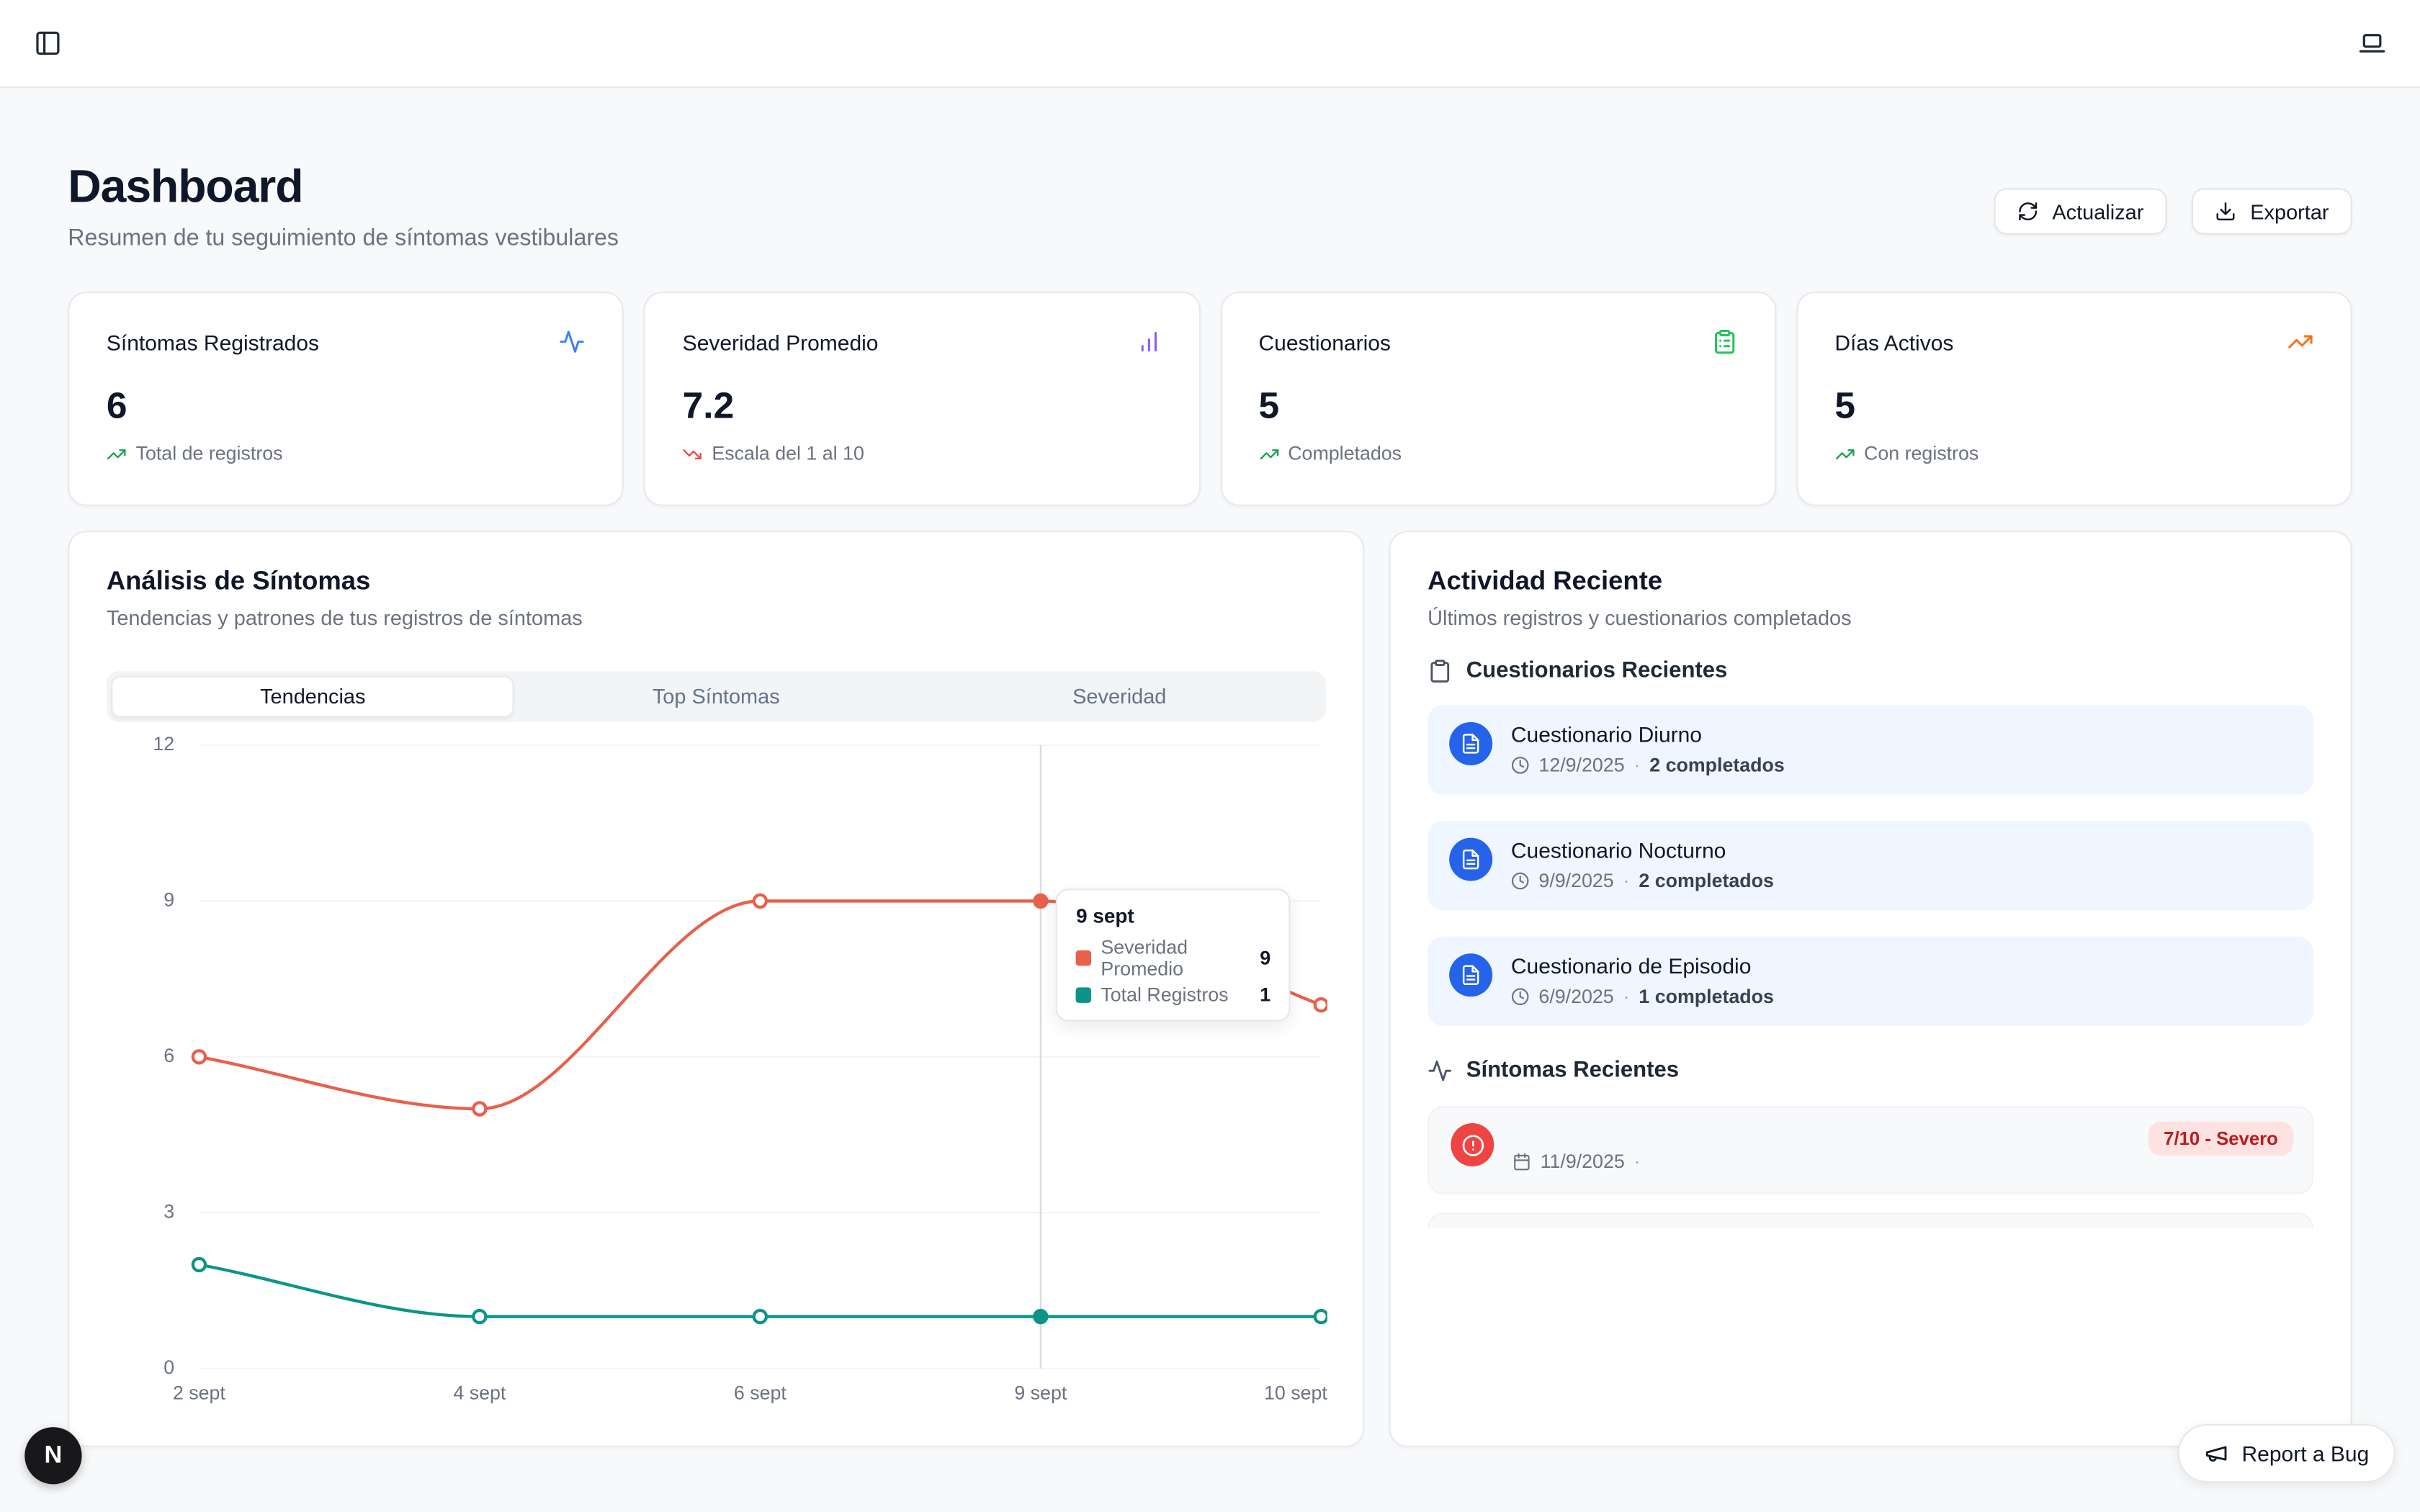 This screenshot has height=1512, width=2420. I want to click on questionnaire-title: Cuestionario Nocturno, so click(1618, 850).